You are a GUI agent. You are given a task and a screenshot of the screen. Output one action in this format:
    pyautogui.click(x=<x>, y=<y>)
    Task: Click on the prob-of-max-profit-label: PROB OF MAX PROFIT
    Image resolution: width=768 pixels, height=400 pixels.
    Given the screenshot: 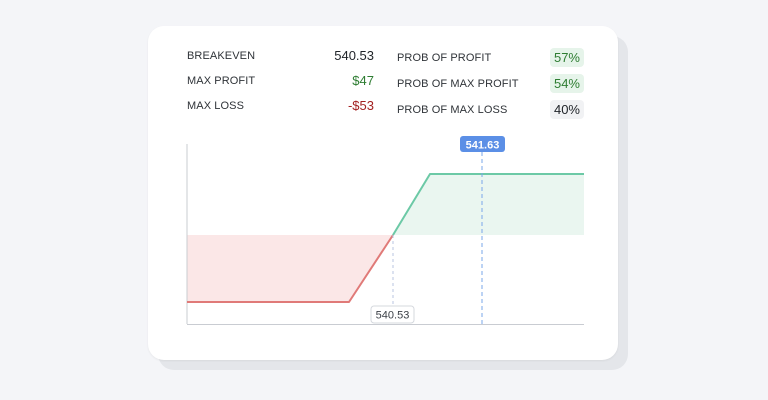 What is the action you would take?
    pyautogui.click(x=458, y=84)
    